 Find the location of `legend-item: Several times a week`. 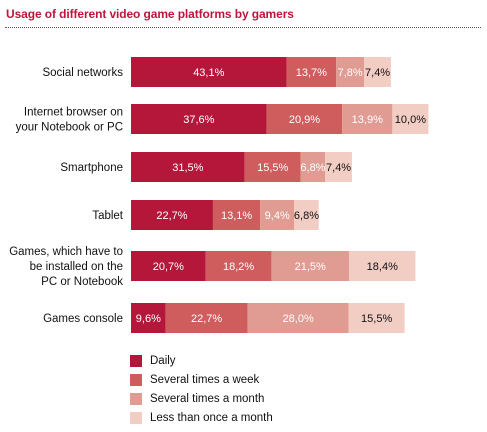

legend-item: Several times a week is located at coordinates (201, 379).